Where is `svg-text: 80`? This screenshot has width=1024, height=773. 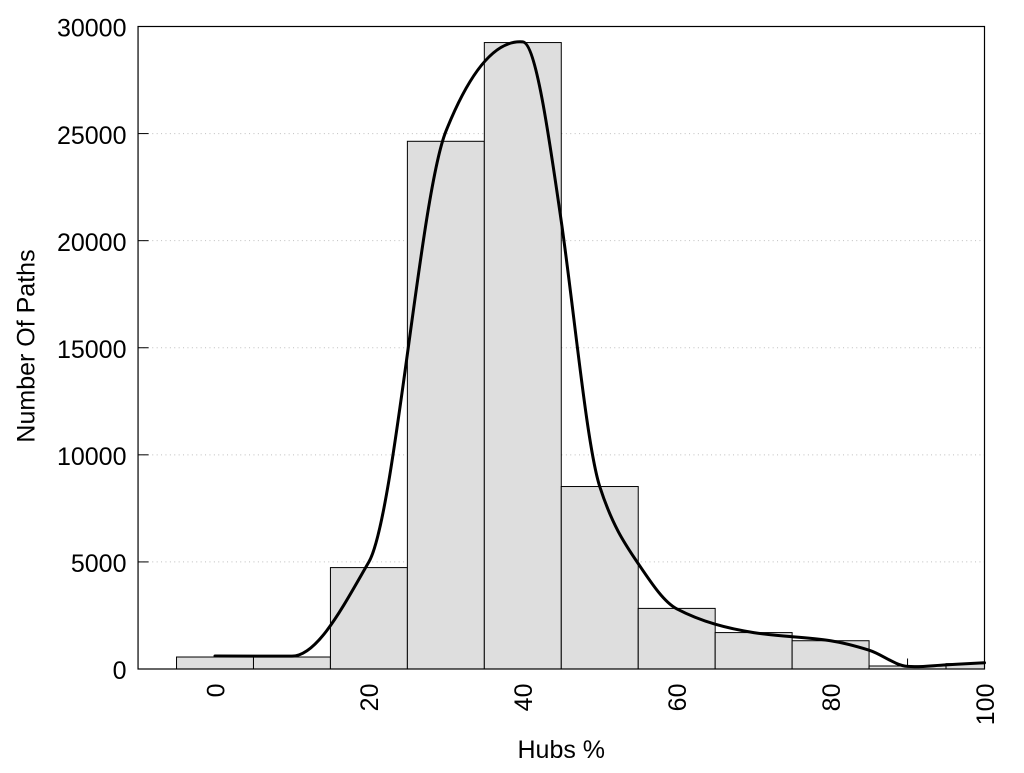
svg-text: 80 is located at coordinates (832, 698).